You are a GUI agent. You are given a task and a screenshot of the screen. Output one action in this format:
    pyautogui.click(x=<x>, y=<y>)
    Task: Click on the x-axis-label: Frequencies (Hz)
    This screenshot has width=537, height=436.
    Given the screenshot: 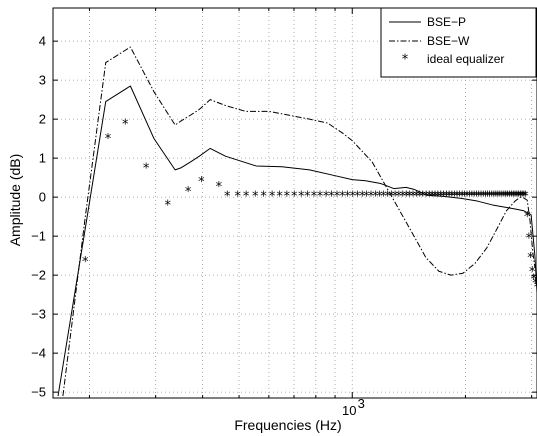 What is the action you would take?
    pyautogui.click(x=287, y=425)
    